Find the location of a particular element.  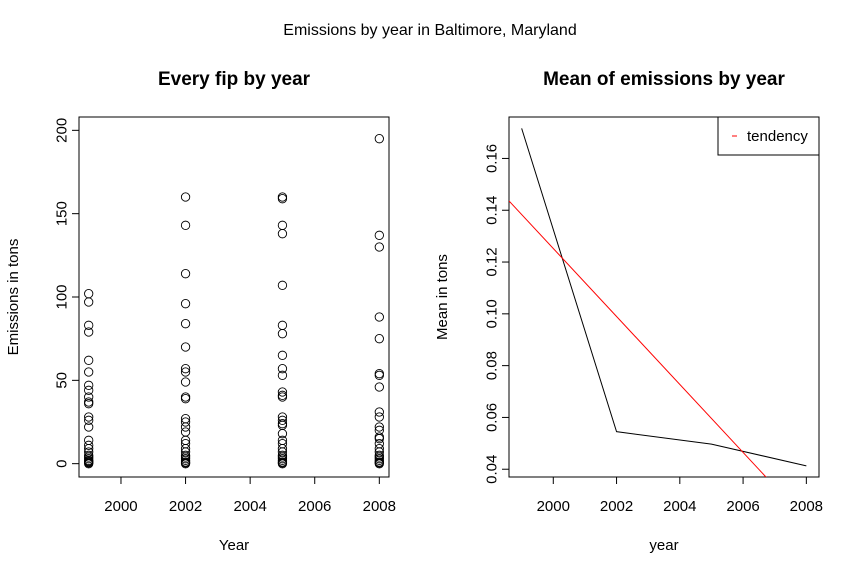

line-x-label: year is located at coordinates (663, 545).